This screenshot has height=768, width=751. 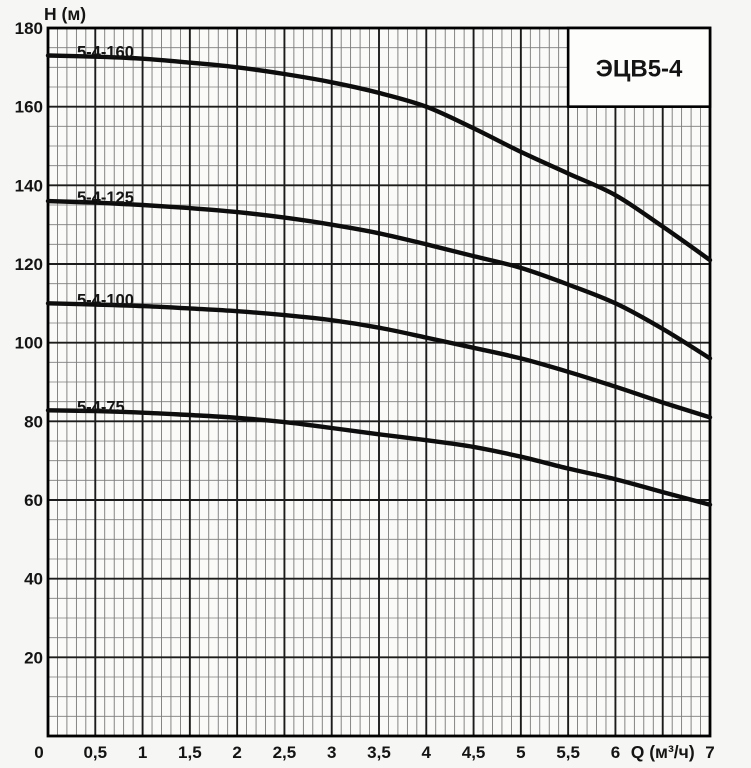 What do you see at coordinates (190, 752) in the screenshot?
I see `x-tick-label: 1,5` at bounding box center [190, 752].